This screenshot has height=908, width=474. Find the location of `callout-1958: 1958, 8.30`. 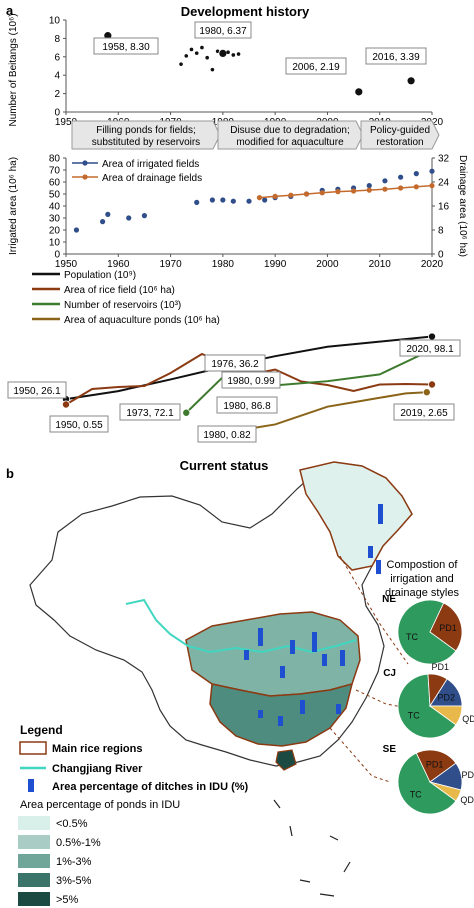

callout-1958: 1958, 8.30 is located at coordinates (126, 47).